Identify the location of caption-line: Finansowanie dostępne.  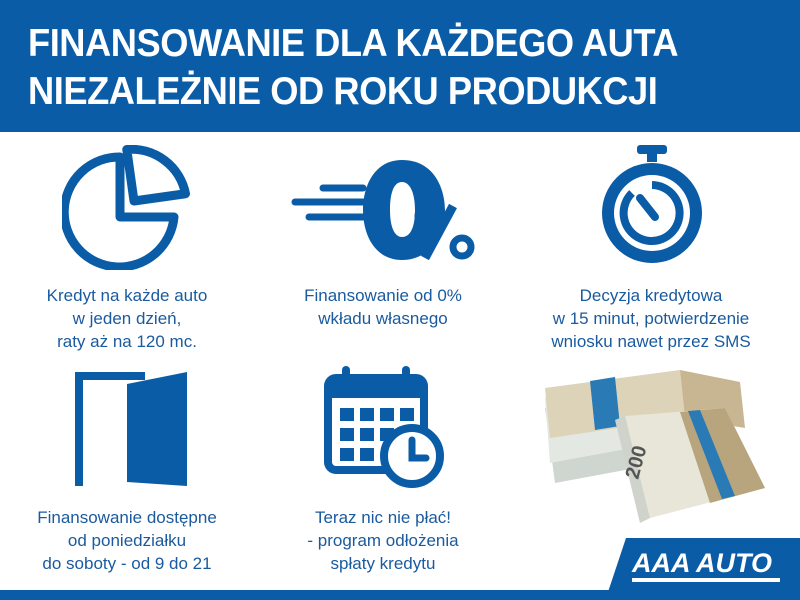
(127, 517).